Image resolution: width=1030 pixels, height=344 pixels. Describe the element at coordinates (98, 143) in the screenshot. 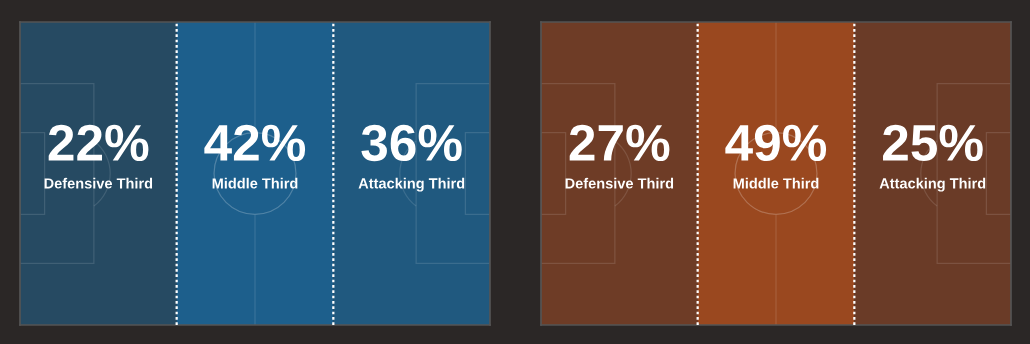

I see `data-label: 22%` at that location.